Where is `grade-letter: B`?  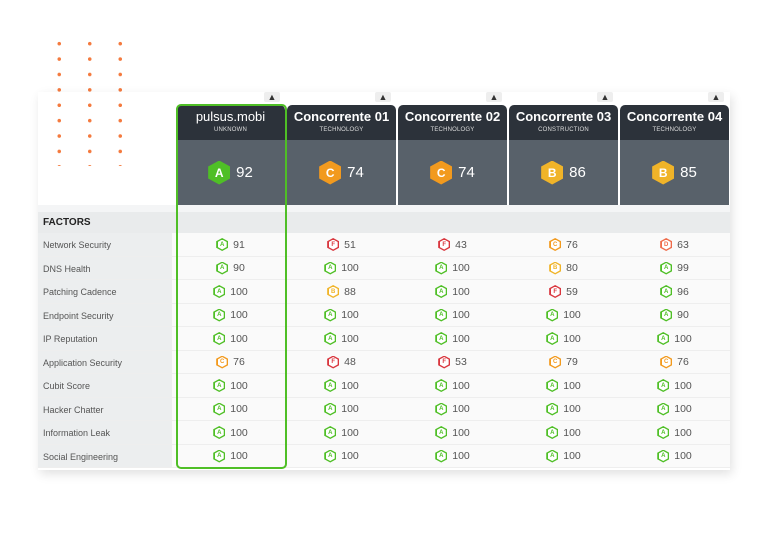
grade-letter: B is located at coordinates (333, 291).